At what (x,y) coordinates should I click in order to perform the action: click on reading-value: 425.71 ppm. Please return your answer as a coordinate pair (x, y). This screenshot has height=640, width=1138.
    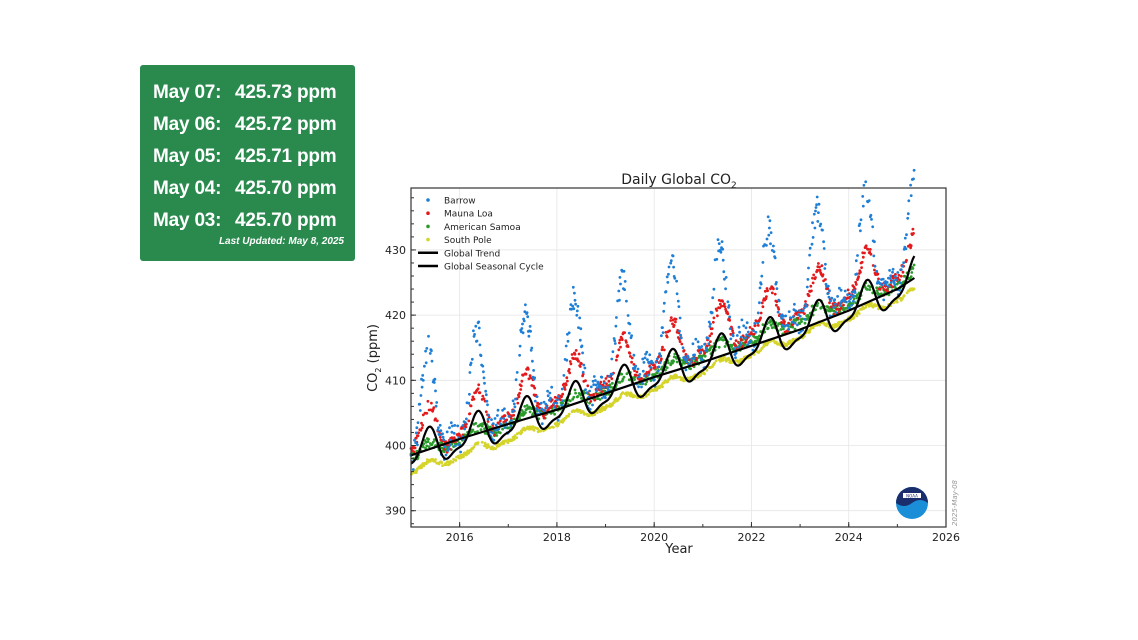
    Looking at the image, I should click on (286, 156).